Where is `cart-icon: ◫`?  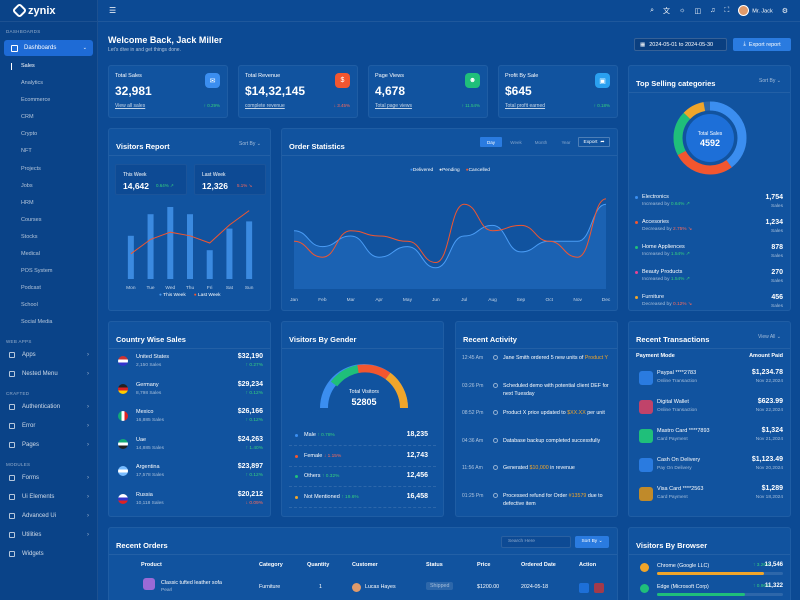 cart-icon: ◫ is located at coordinates (698, 11).